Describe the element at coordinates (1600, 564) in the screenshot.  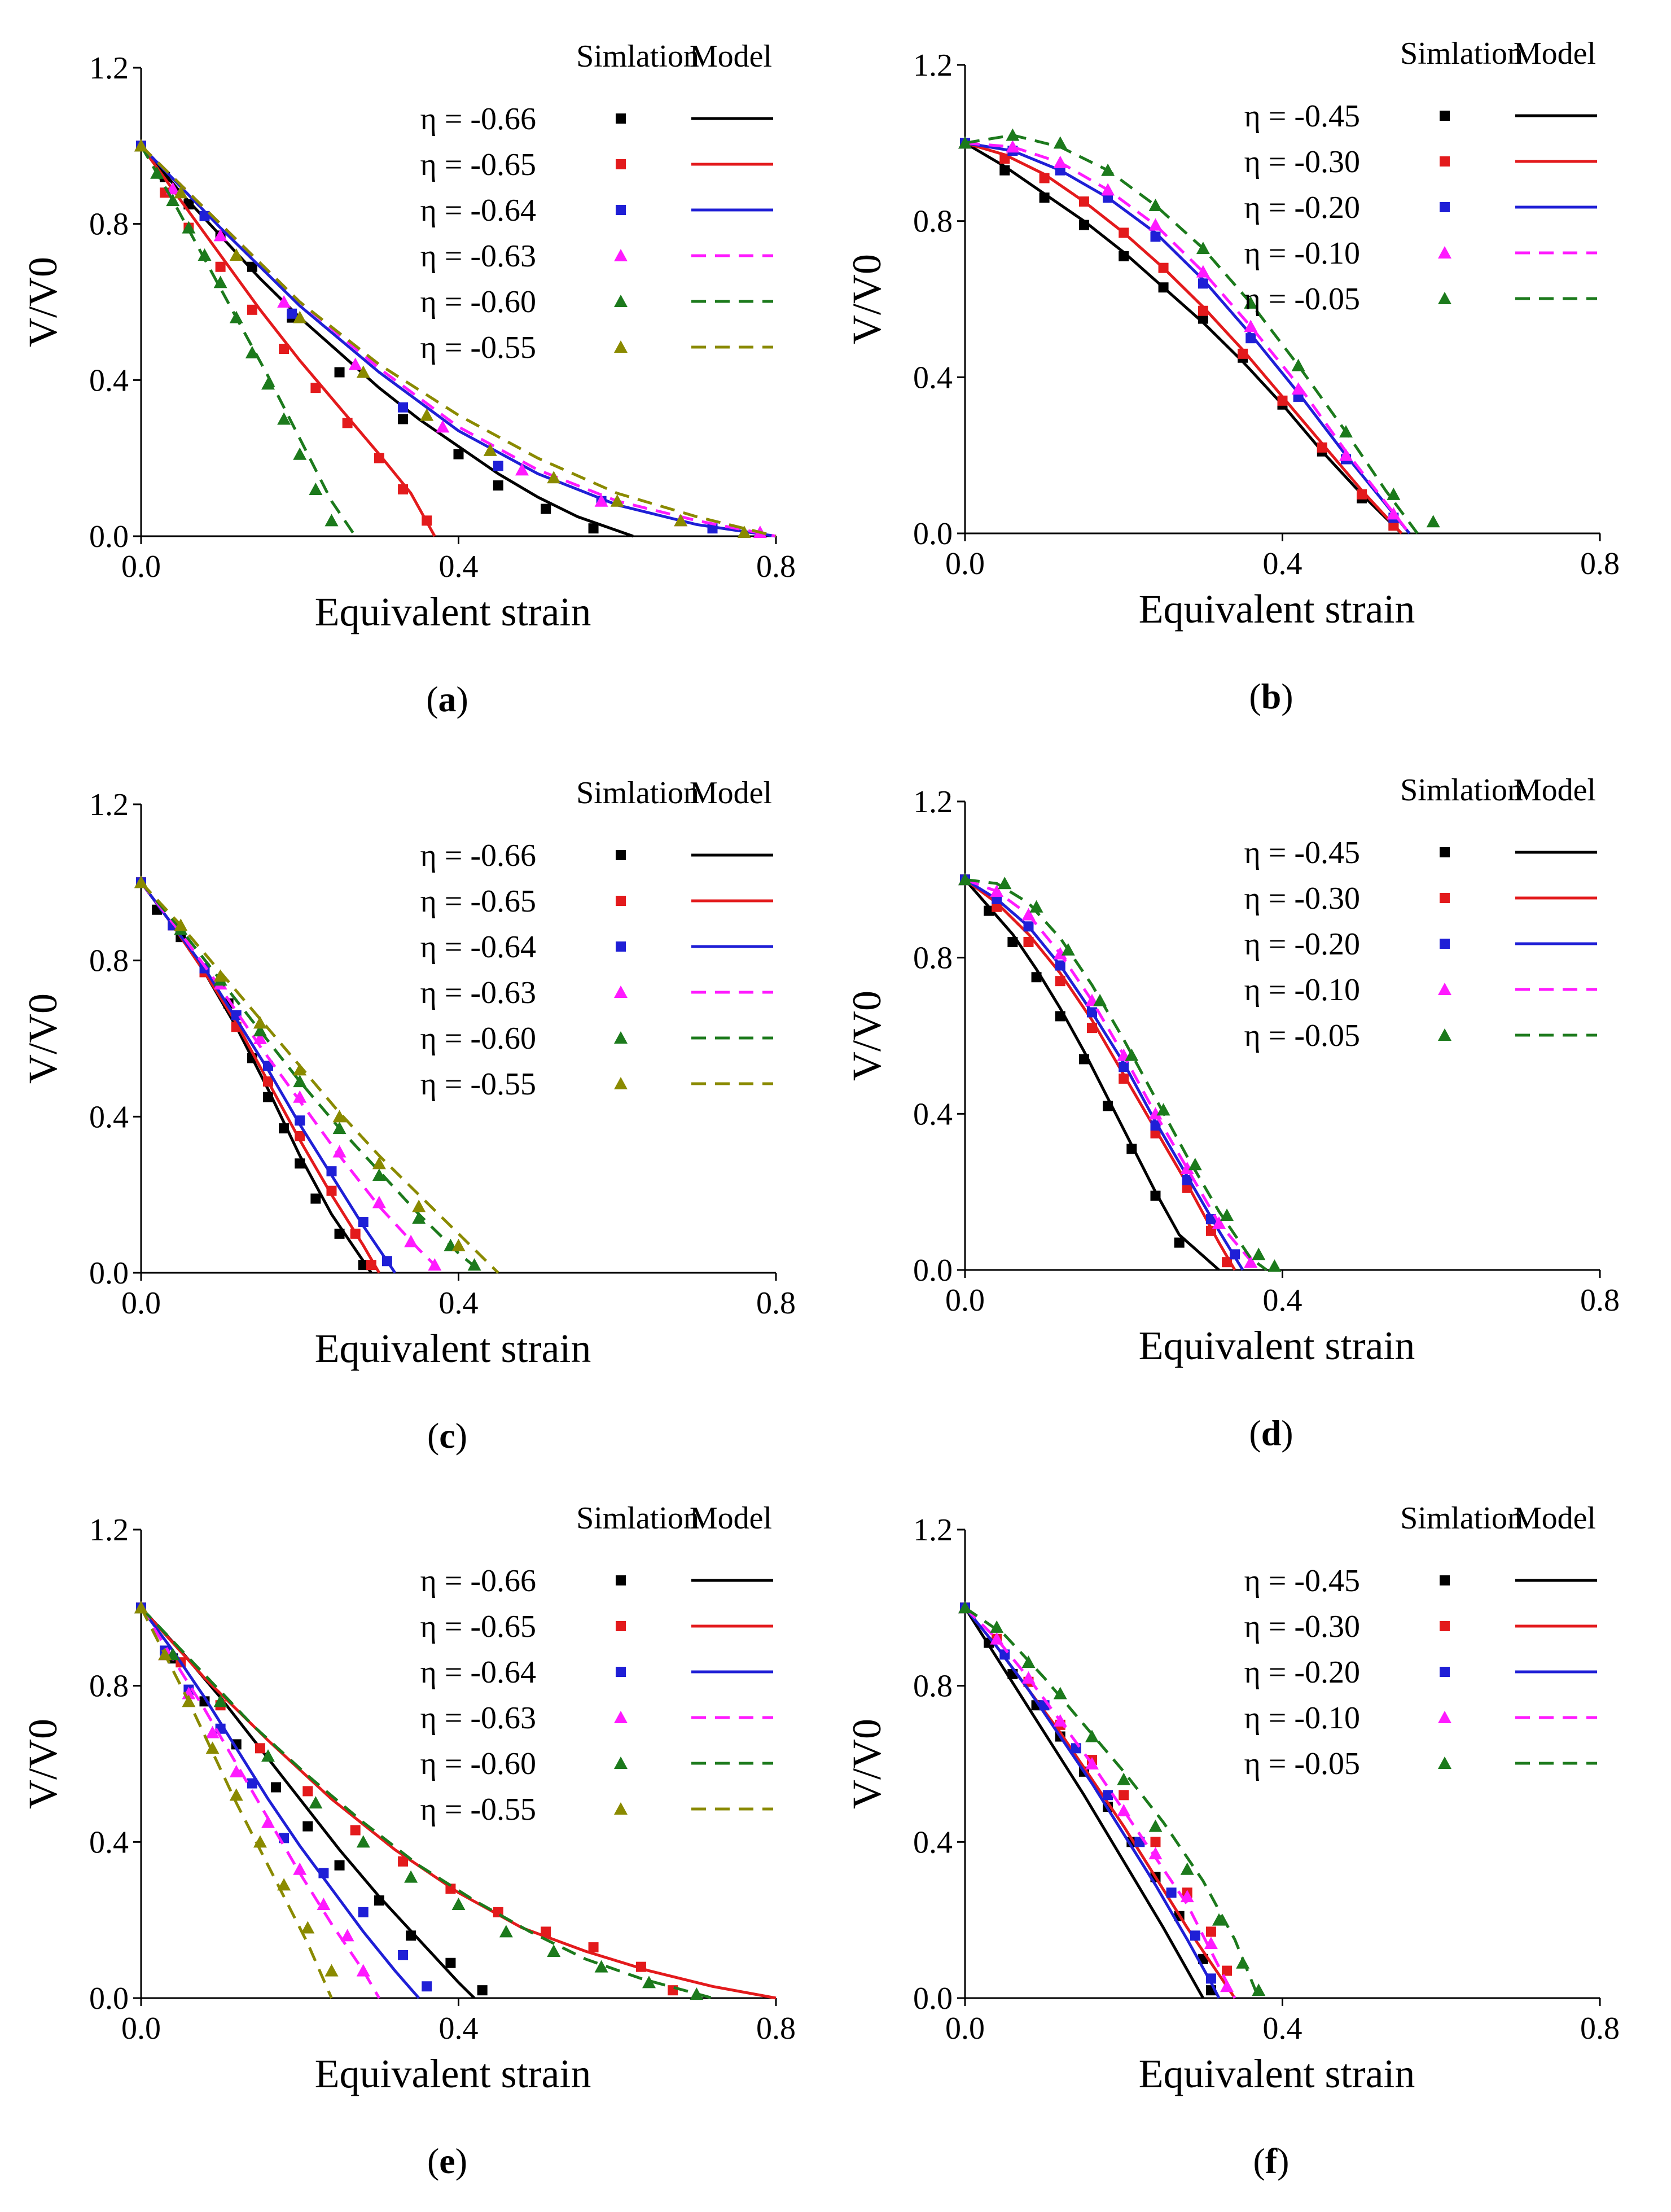
I see `x-tick-label: 0.8` at that location.